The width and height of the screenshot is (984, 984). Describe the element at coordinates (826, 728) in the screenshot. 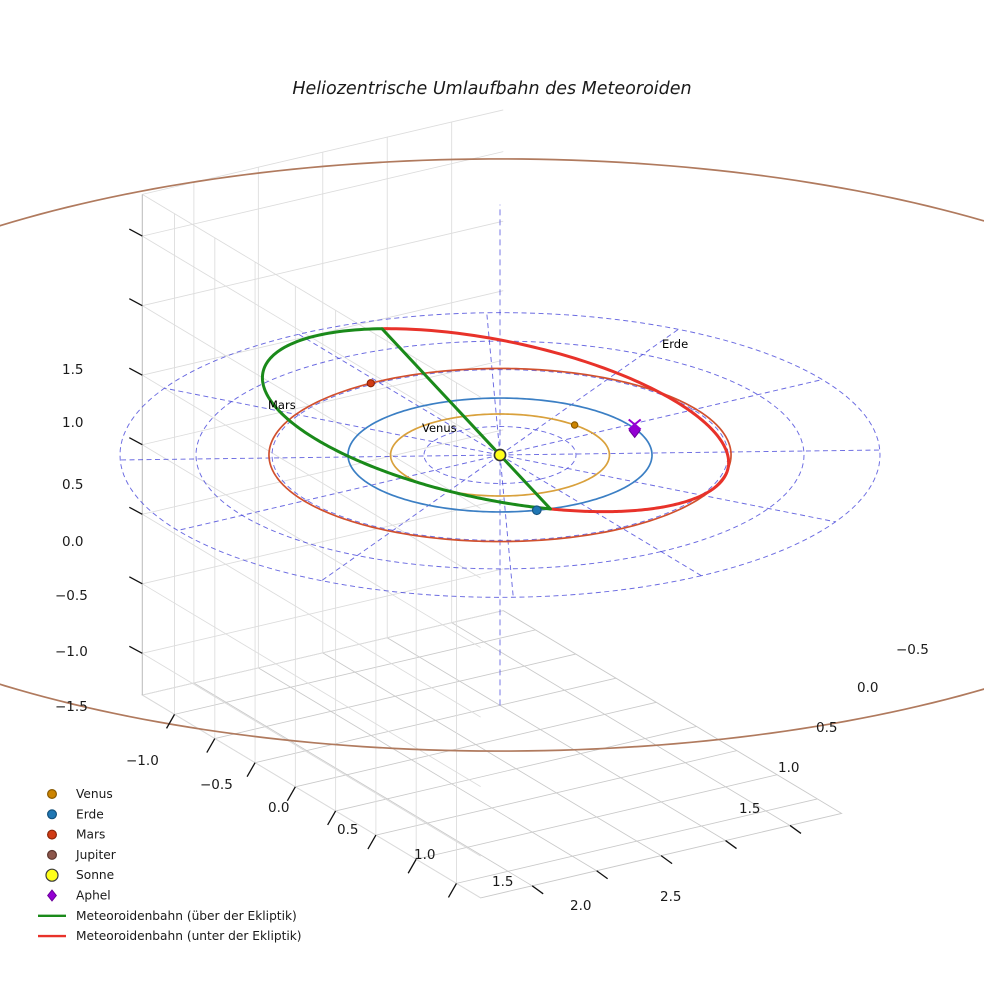

I see `y-tick-label-2: 0.5` at that location.